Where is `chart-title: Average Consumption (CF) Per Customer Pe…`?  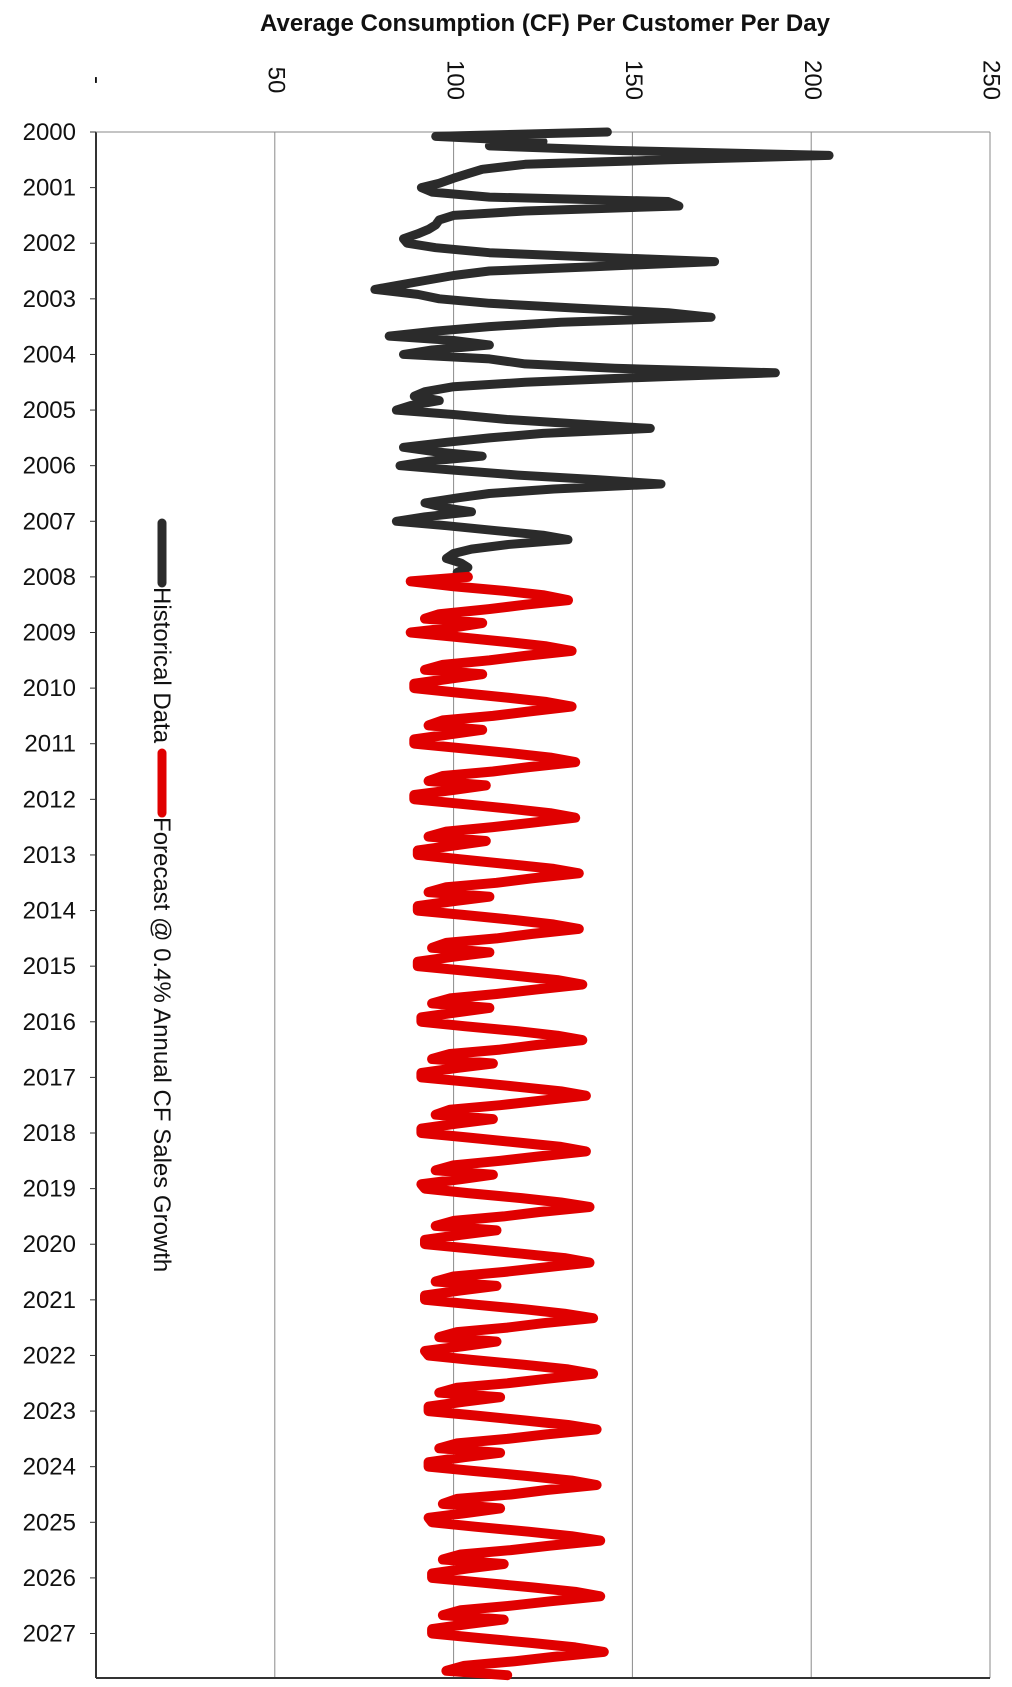 chart-title: Average Consumption (CF) Per Customer Pe… is located at coordinates (545, 23).